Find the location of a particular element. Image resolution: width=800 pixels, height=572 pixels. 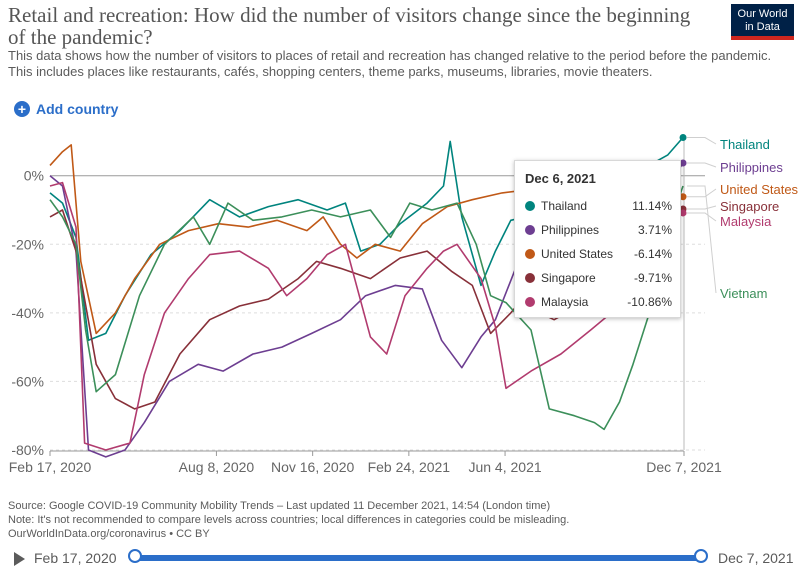

x-tick-label: Aug 8, 2020 is located at coordinates (217, 467).